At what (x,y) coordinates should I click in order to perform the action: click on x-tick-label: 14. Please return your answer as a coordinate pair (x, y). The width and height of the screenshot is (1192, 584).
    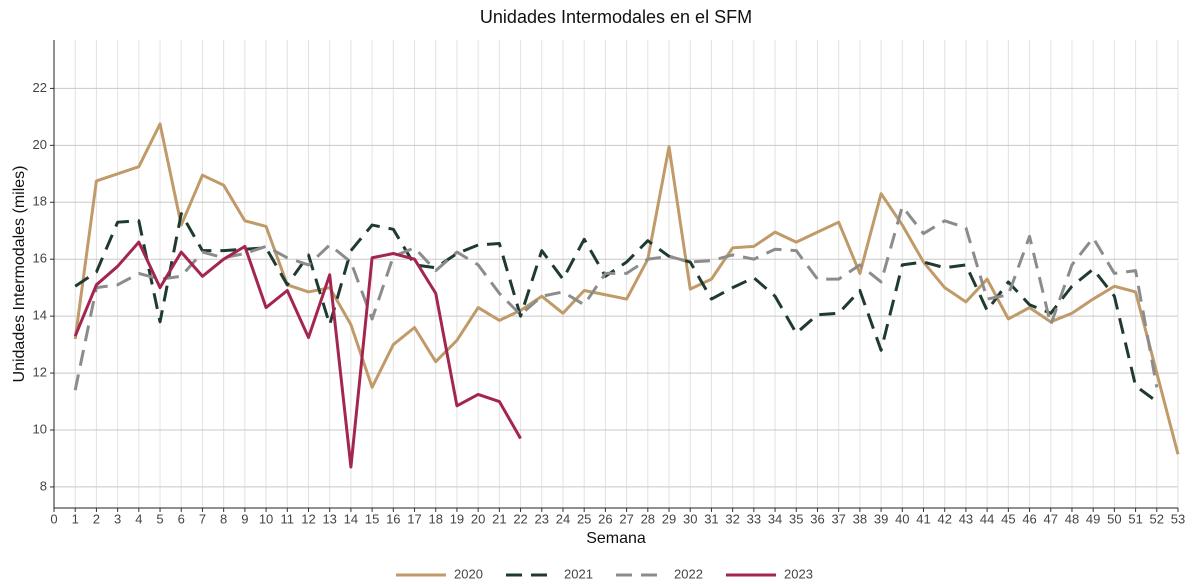
    Looking at the image, I should click on (351, 518).